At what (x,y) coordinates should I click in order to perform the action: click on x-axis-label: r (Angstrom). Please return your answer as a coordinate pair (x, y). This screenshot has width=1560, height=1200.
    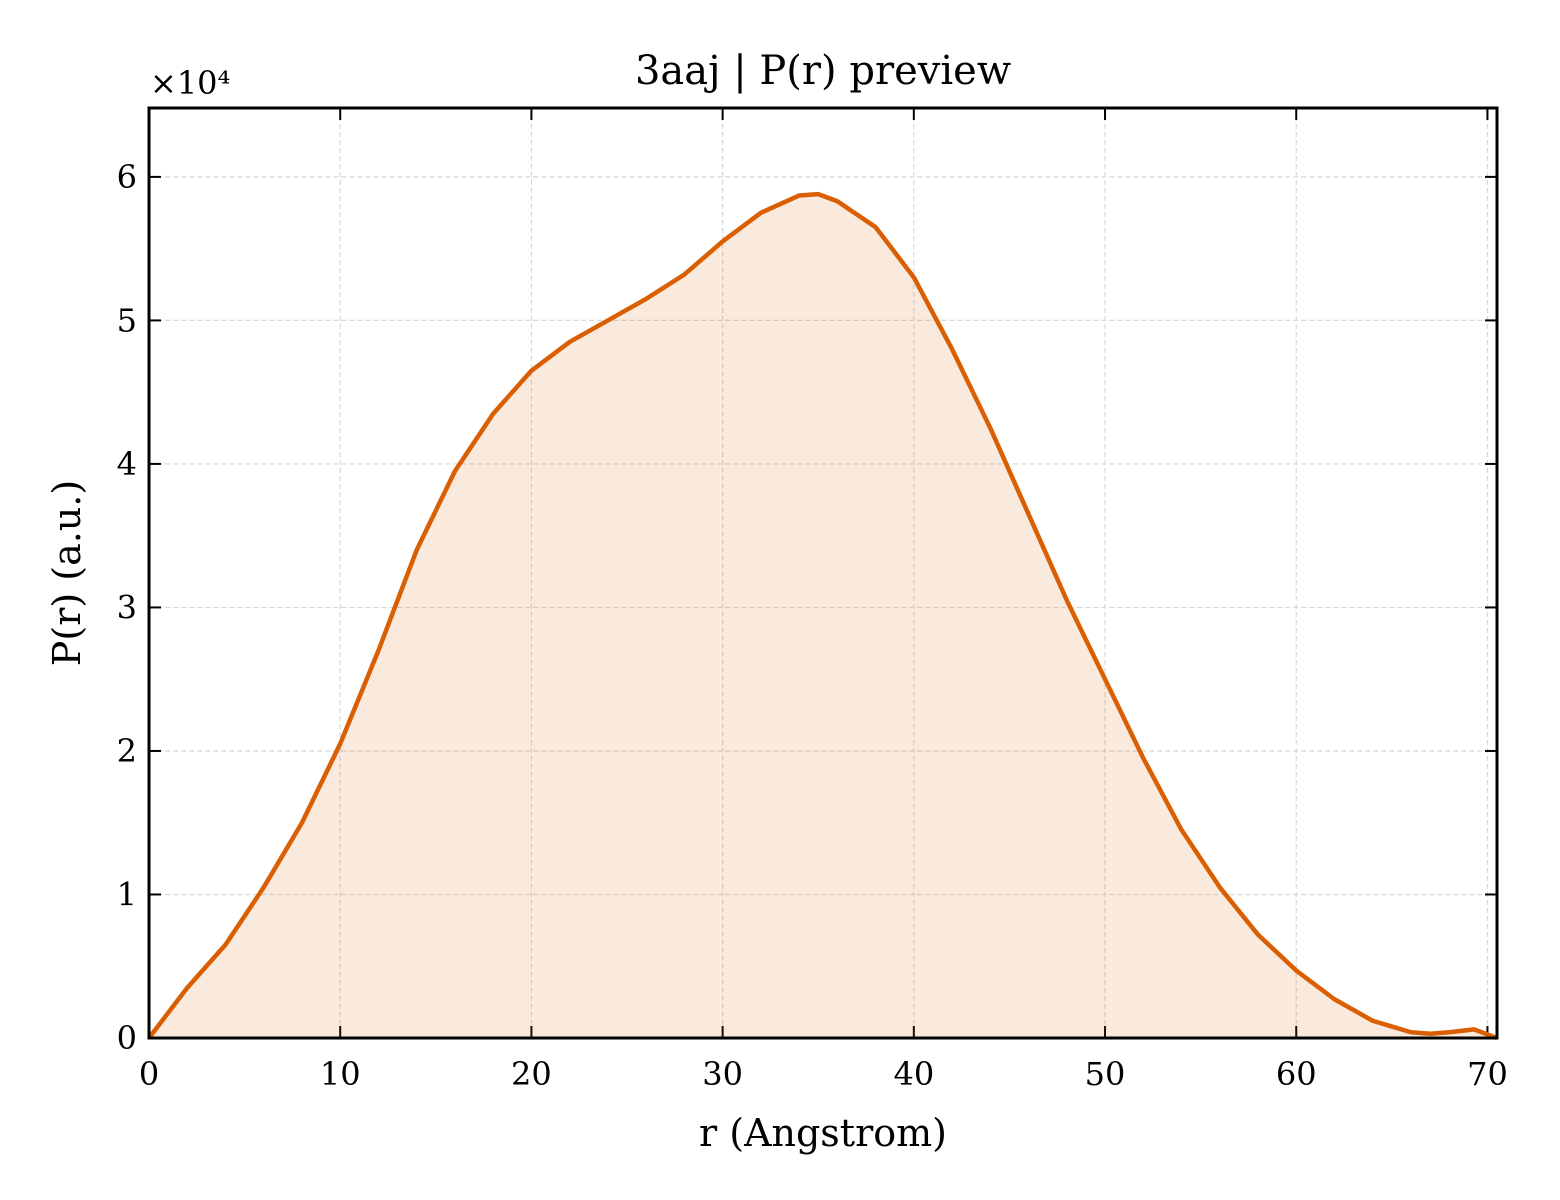
    Looking at the image, I should click on (823, 1133).